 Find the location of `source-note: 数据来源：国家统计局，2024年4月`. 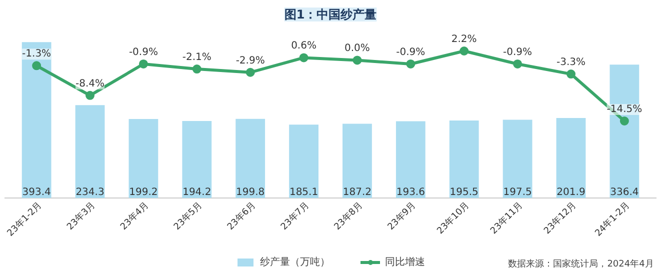

source-note: 数据来源：国家统计局，2024年4月 is located at coordinates (581, 264).